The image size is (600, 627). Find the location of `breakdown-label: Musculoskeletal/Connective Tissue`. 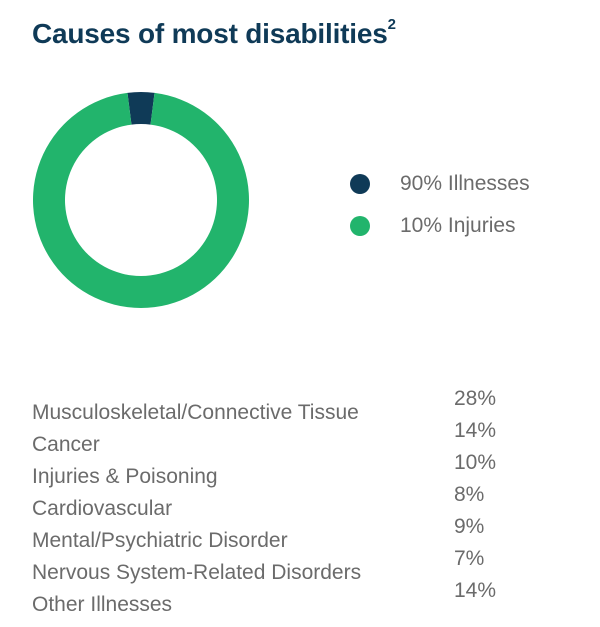

breakdown-label: Musculoskeletal/Connective Tissue is located at coordinates (195, 412).